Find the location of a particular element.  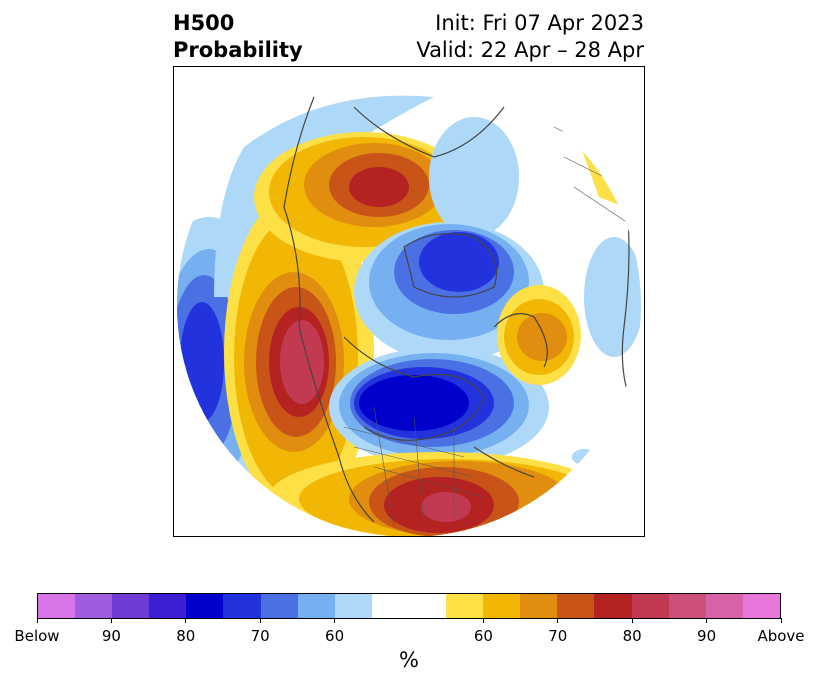

anomaly-nepac-above is located at coordinates (299, 352).